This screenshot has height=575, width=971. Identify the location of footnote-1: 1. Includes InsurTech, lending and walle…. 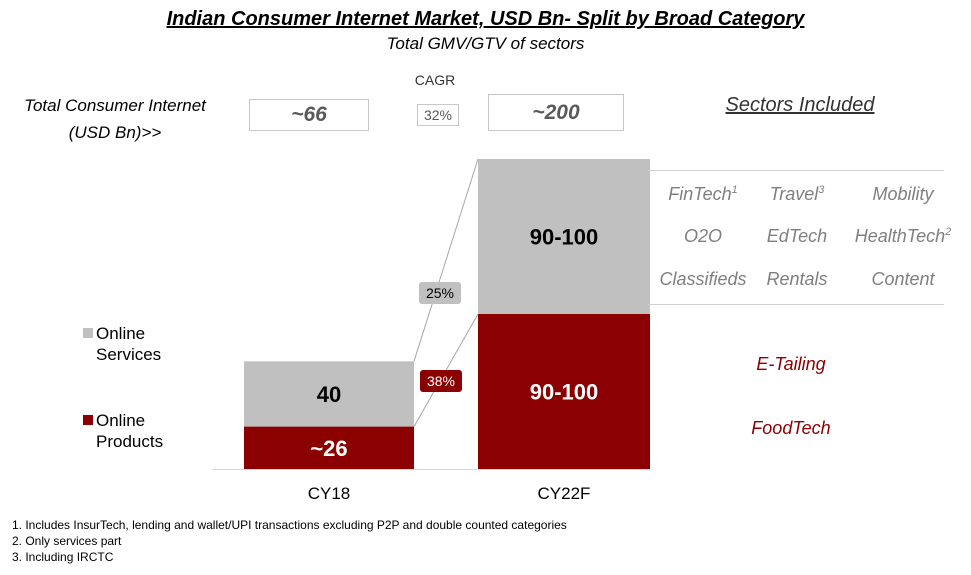
(289, 525).